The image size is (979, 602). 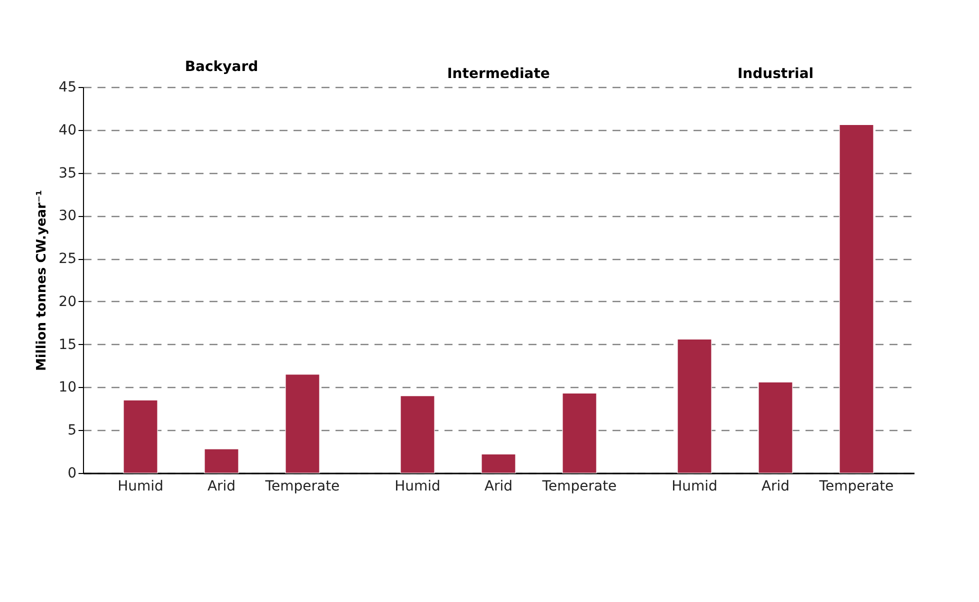 I want to click on y-axis-title: Million tonnes CW.year⁻¹, so click(x=42, y=280).